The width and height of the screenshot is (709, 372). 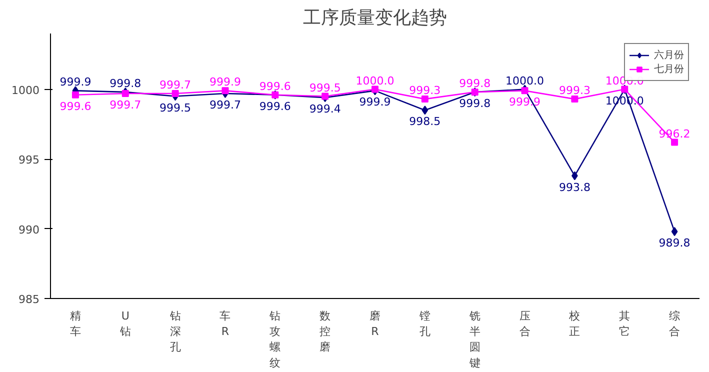 I want to click on x-tick-label: 钻深孔, so click(x=174, y=332).